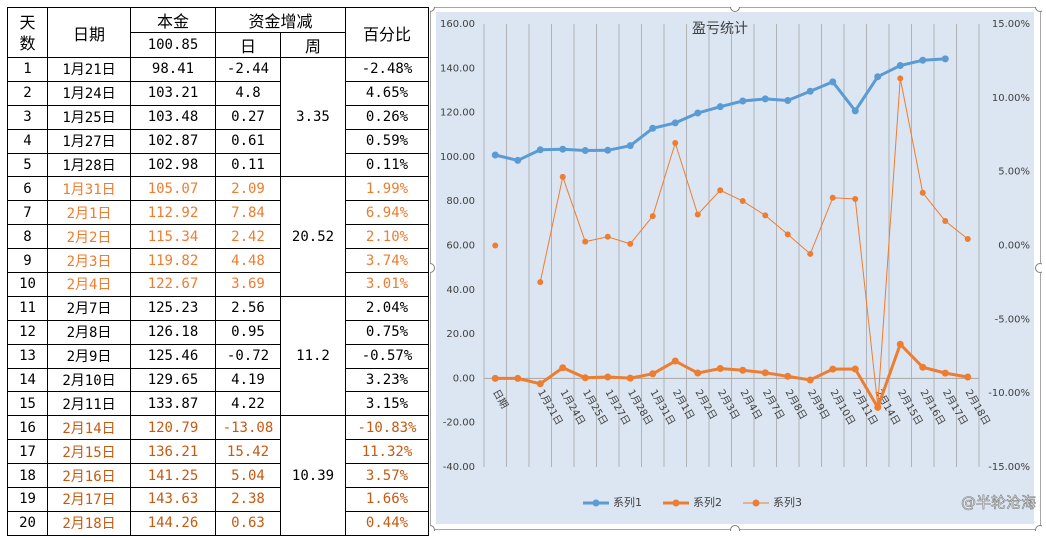  I want to click on day-cell: 10, so click(27, 284).